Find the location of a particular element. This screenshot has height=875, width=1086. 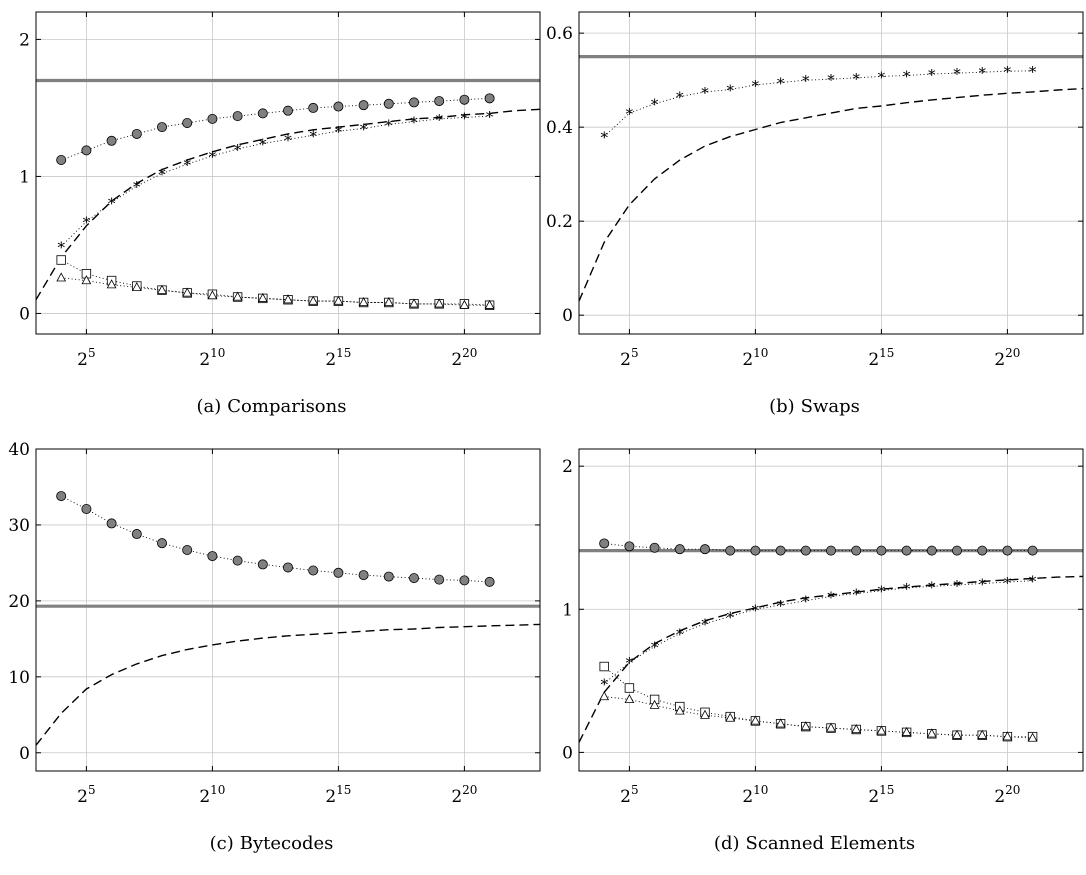

dashed-curve is located at coordinates (288, 204).